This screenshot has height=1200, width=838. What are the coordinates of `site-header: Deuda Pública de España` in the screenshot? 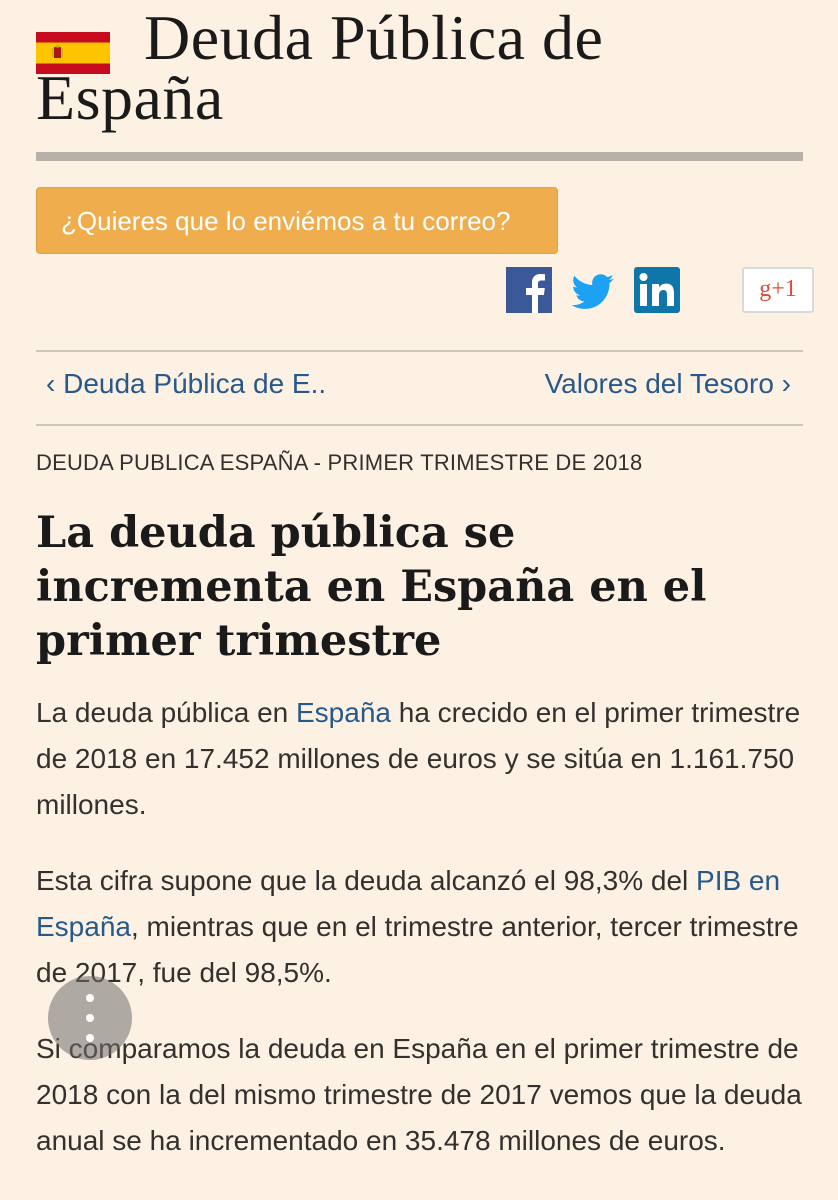 It's located at (419, 67).